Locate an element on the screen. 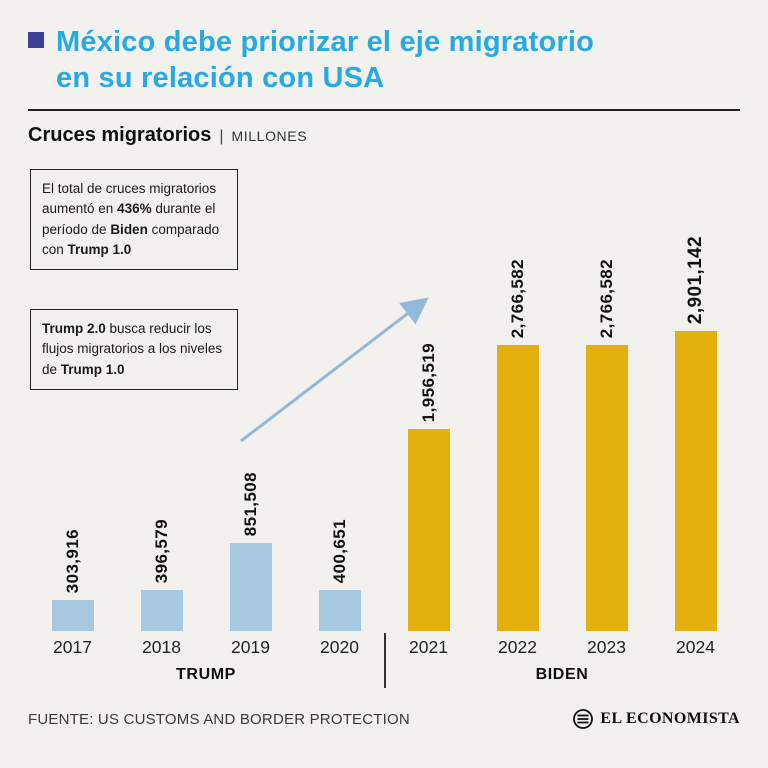  year-labels-row: 2017 2018 2019 2020 2021 2022 2023 2024 is located at coordinates (384, 647).